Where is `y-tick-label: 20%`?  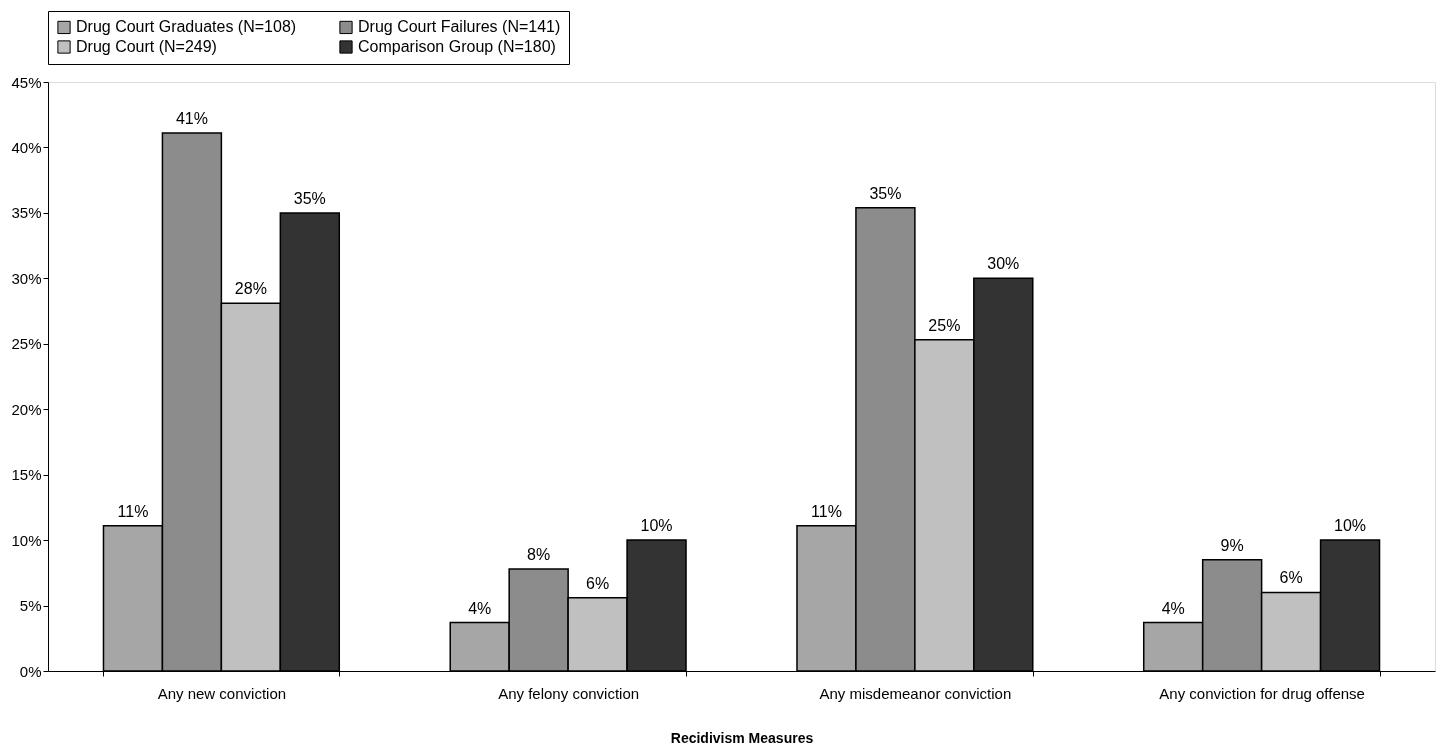
y-tick-label: 20% is located at coordinates (26, 409).